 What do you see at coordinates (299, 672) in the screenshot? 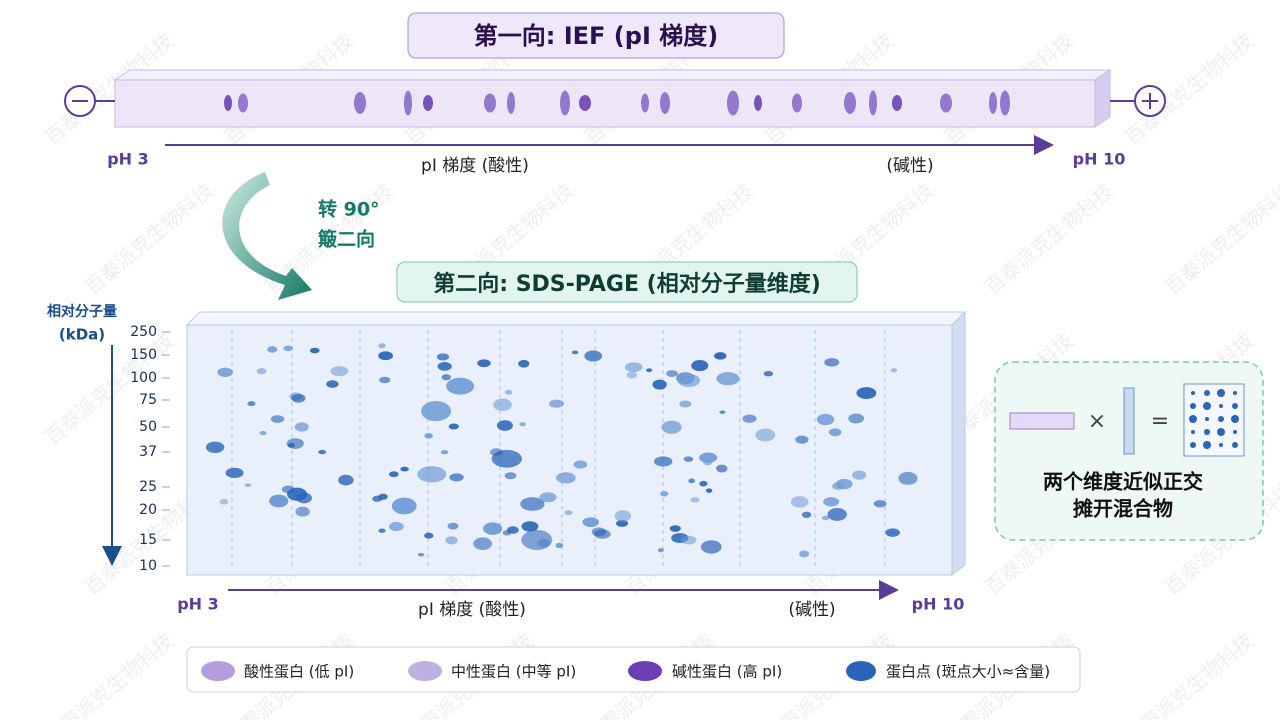
I see `legend-label: 酸性蛋白 (低 pI)` at bounding box center [299, 672].